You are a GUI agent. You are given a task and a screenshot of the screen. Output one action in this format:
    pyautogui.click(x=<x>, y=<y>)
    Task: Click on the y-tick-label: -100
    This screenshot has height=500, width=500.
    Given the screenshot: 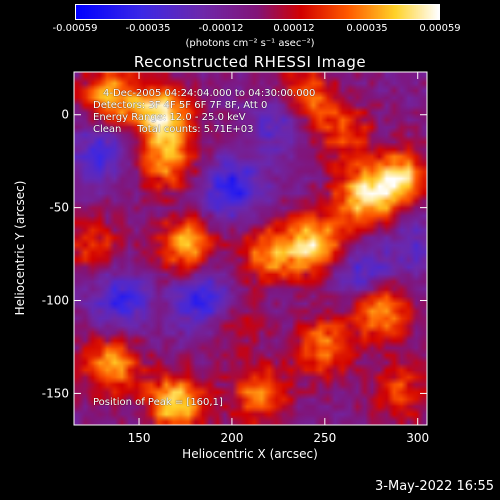 What is the action you would take?
    pyautogui.click(x=55, y=301)
    